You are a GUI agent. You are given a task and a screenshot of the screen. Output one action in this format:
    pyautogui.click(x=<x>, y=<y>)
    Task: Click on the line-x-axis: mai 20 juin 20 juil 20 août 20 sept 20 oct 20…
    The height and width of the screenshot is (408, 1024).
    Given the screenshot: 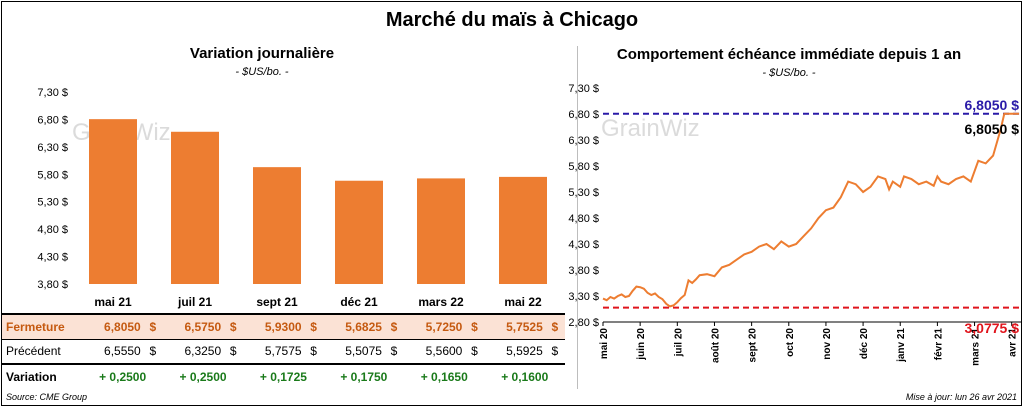 What is the action you would take?
    pyautogui.click(x=810, y=343)
    